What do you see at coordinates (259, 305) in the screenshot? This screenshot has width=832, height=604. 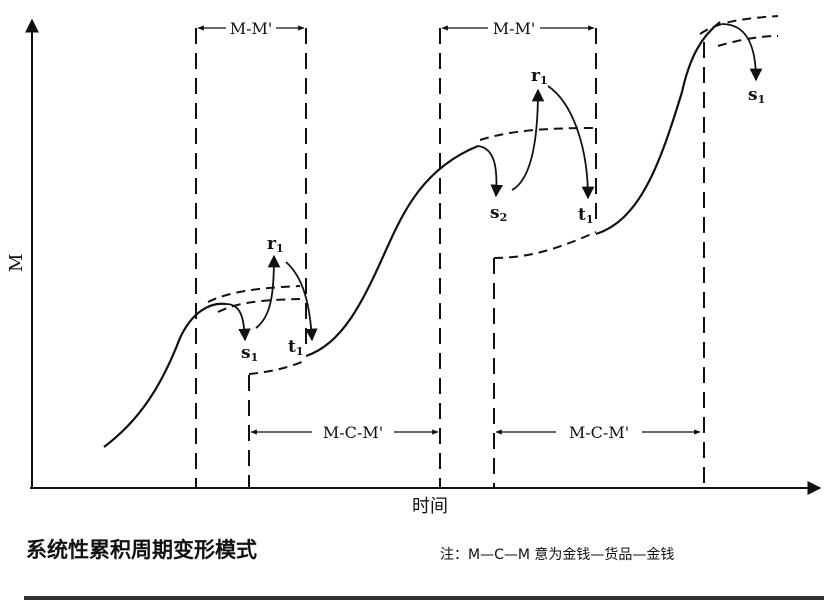 I see `dashed-lower-1a` at bounding box center [259, 305].